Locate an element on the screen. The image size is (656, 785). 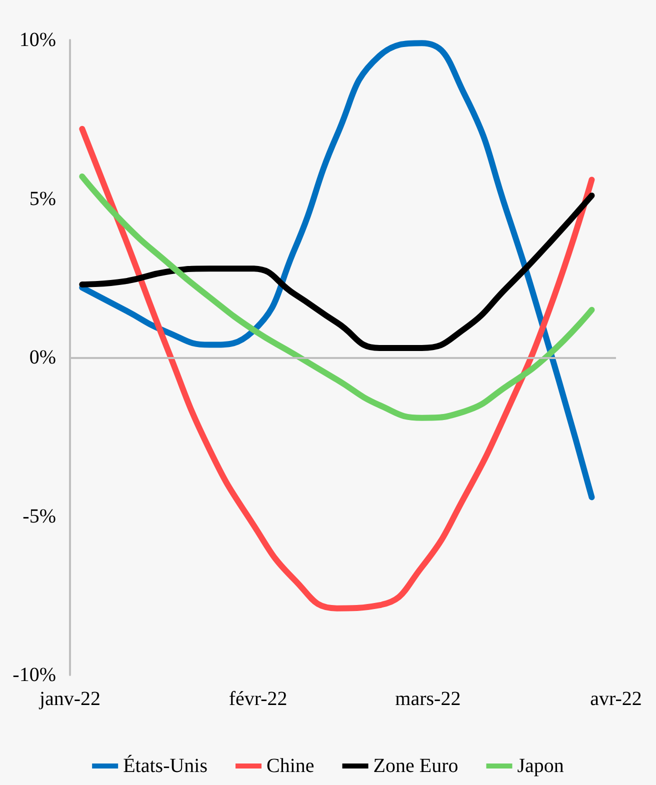
y-tick-label: -10% is located at coordinates (34, 675).